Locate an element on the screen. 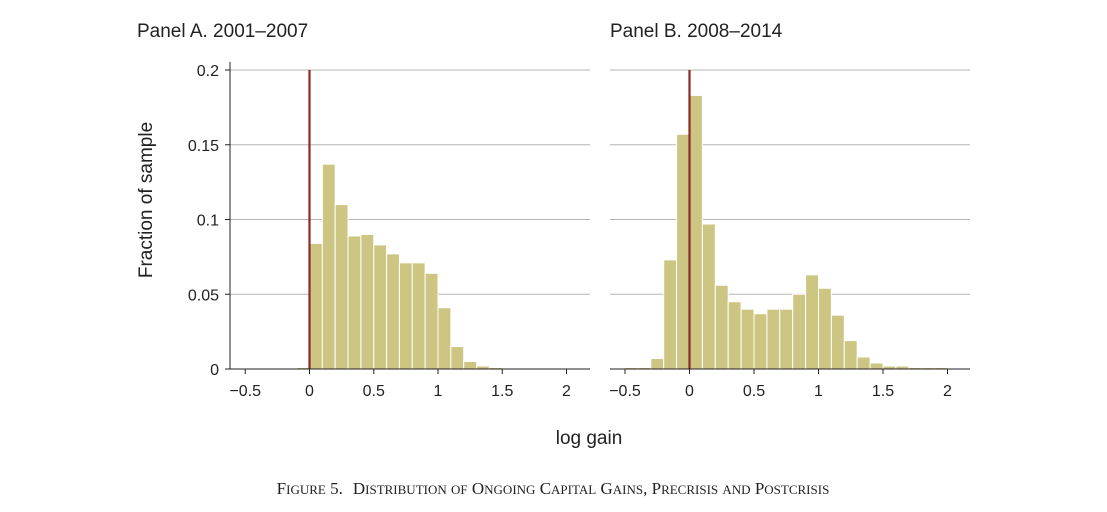 The image size is (1107, 512). panel-a-gridlines is located at coordinates (410, 182).